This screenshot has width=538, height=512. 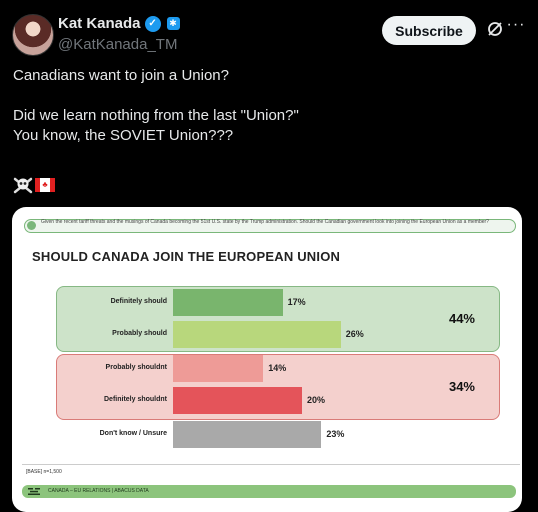 I want to click on category-label: Probably shouldnt, so click(x=136, y=367).